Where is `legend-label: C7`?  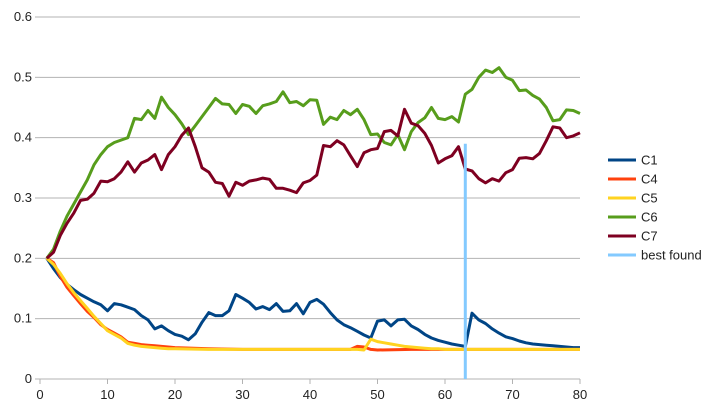 legend-label: C7 is located at coordinates (649, 236).